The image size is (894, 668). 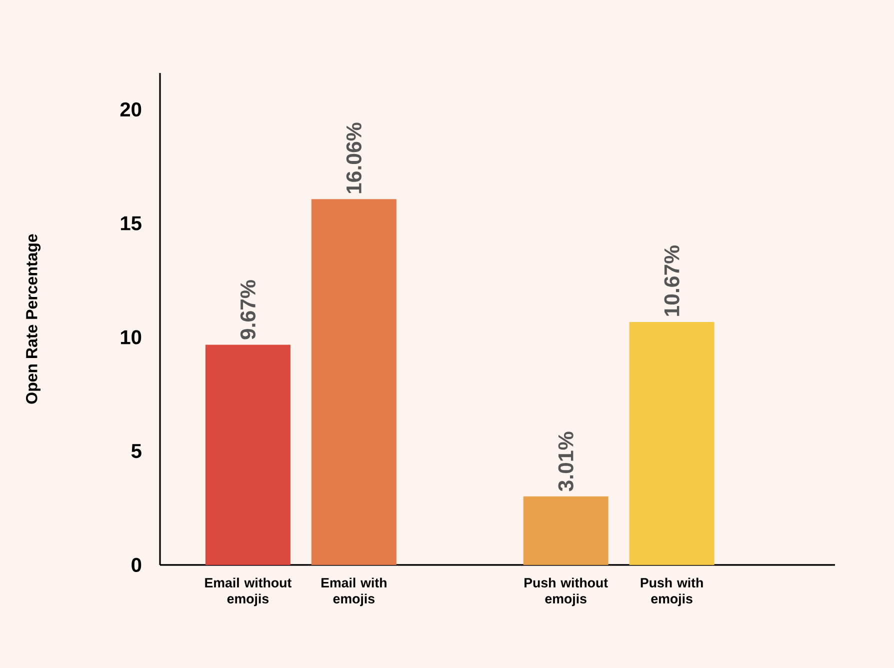 I want to click on y-tick-label: 20, so click(x=131, y=109).